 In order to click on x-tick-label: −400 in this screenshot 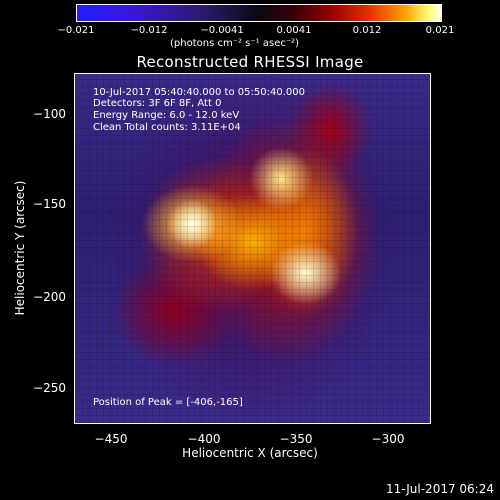, I will do `click(204, 439)`.